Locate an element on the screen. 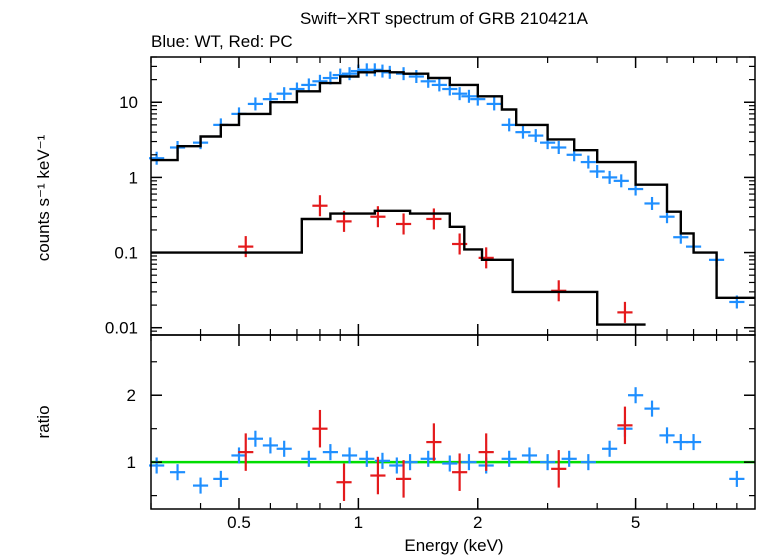 Image resolution: width=758 pixels, height=556 pixels. x-axis-label: Energy (keV) is located at coordinates (453, 545).